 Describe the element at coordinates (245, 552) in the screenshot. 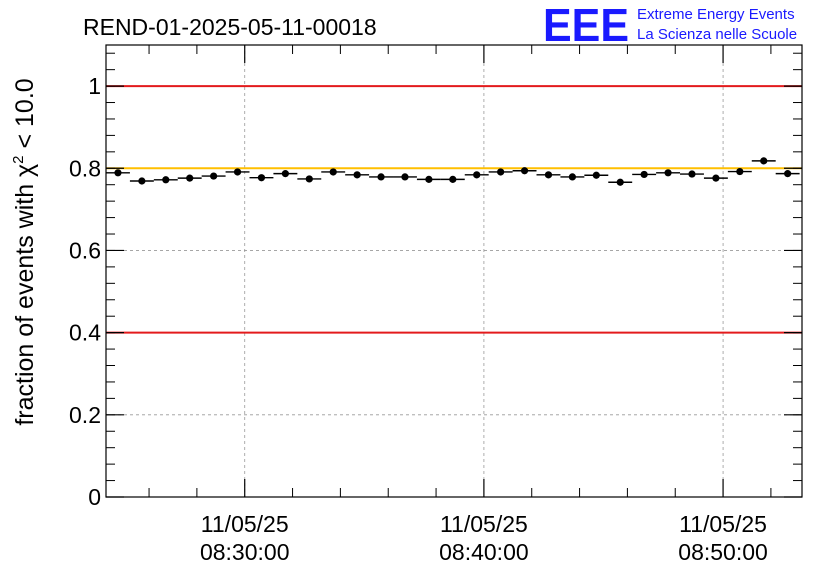

I see `x-tick-time-label: 08:30:00` at that location.